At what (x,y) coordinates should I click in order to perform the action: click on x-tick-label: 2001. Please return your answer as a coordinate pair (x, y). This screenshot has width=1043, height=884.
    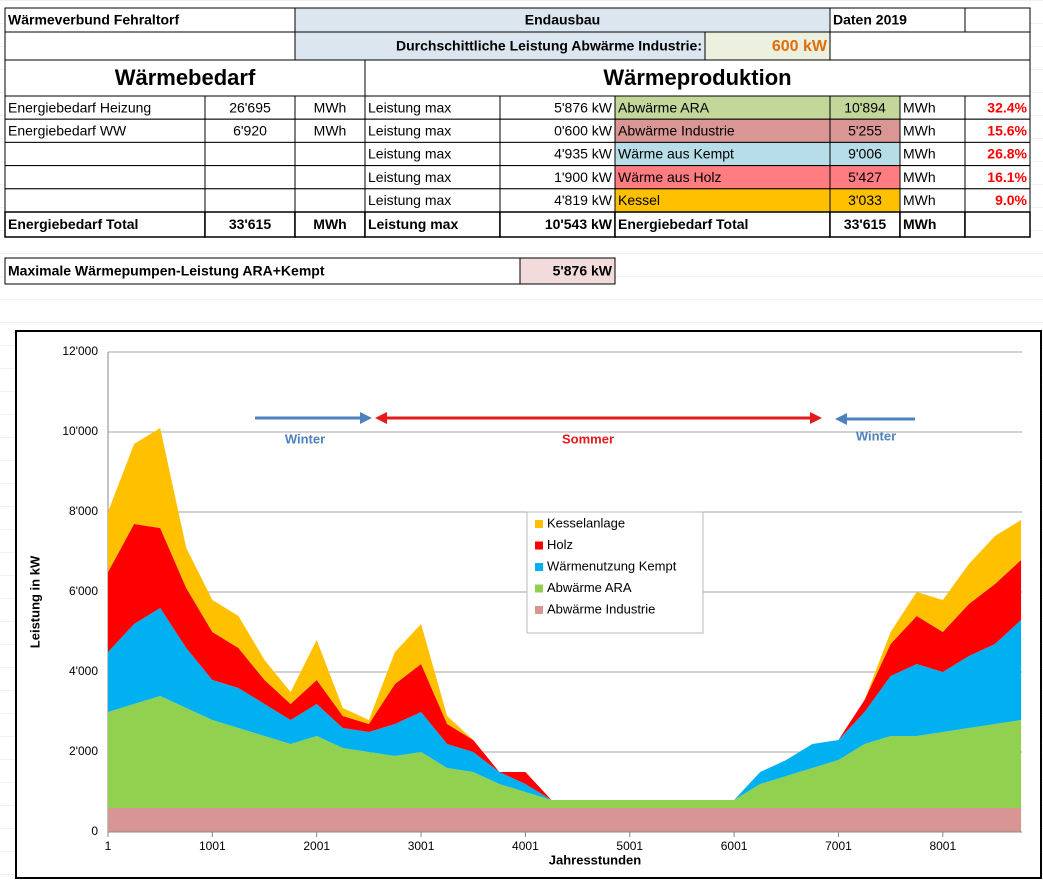
    Looking at the image, I should click on (316, 846).